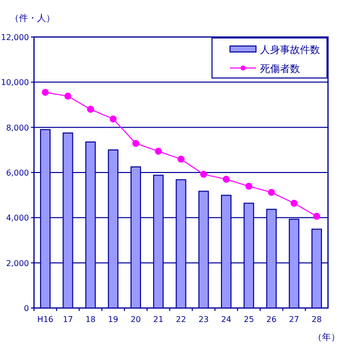 This screenshot has height=346, width=345. I want to click on x-tick-label: 28, so click(317, 319).